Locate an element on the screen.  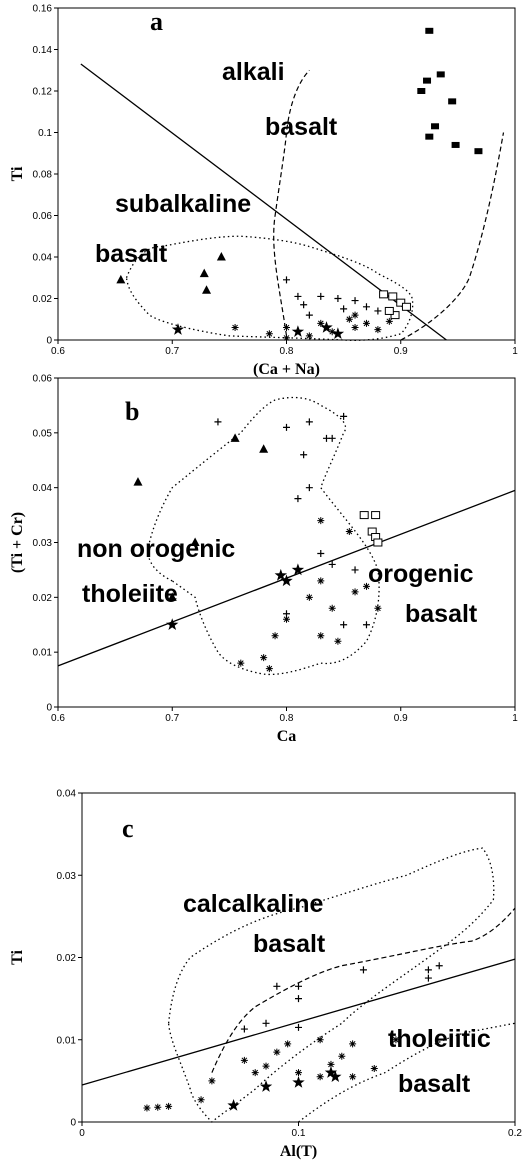
x-tick-label: 0 is located at coordinates (82, 1133).